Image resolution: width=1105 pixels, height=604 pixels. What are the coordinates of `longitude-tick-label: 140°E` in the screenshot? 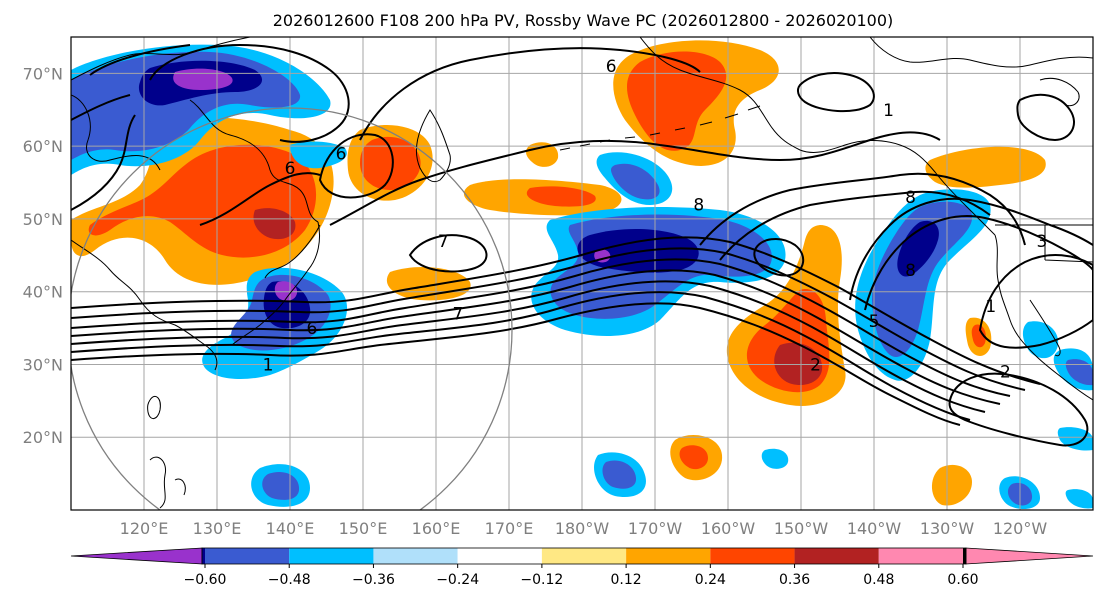 It's located at (290, 528).